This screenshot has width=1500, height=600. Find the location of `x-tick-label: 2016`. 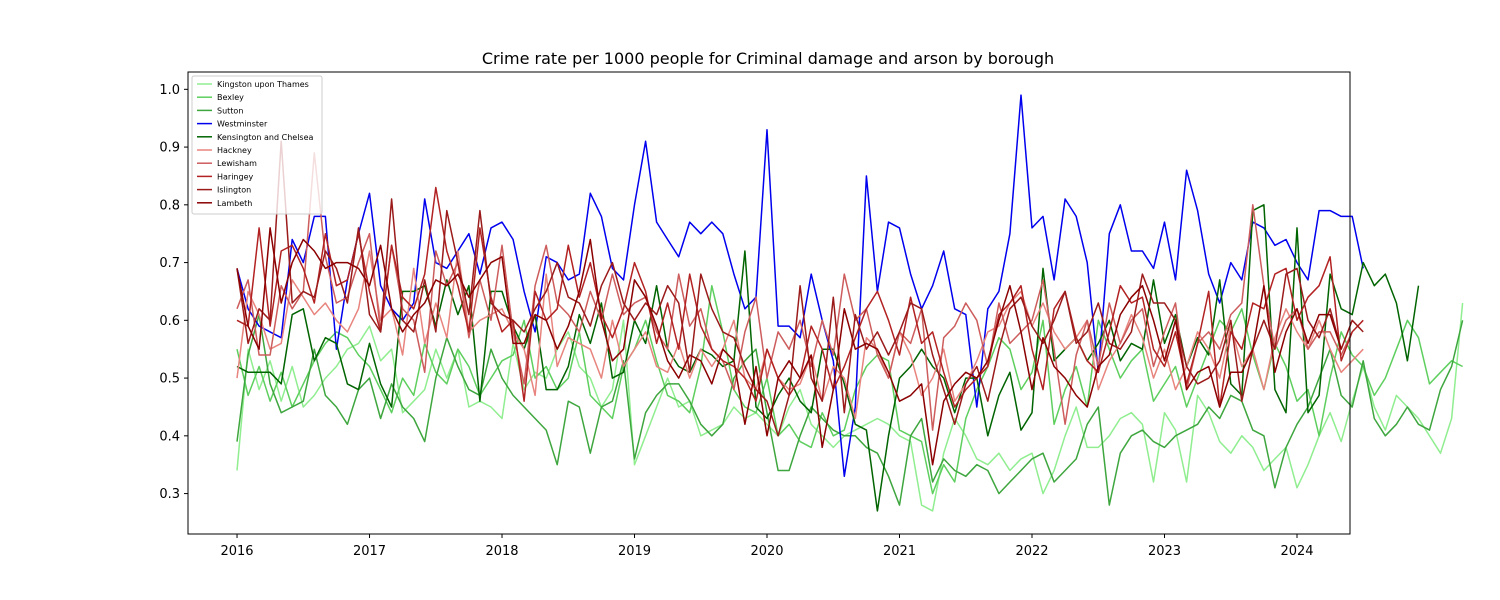

x-tick-label: 2016 is located at coordinates (236, 551).